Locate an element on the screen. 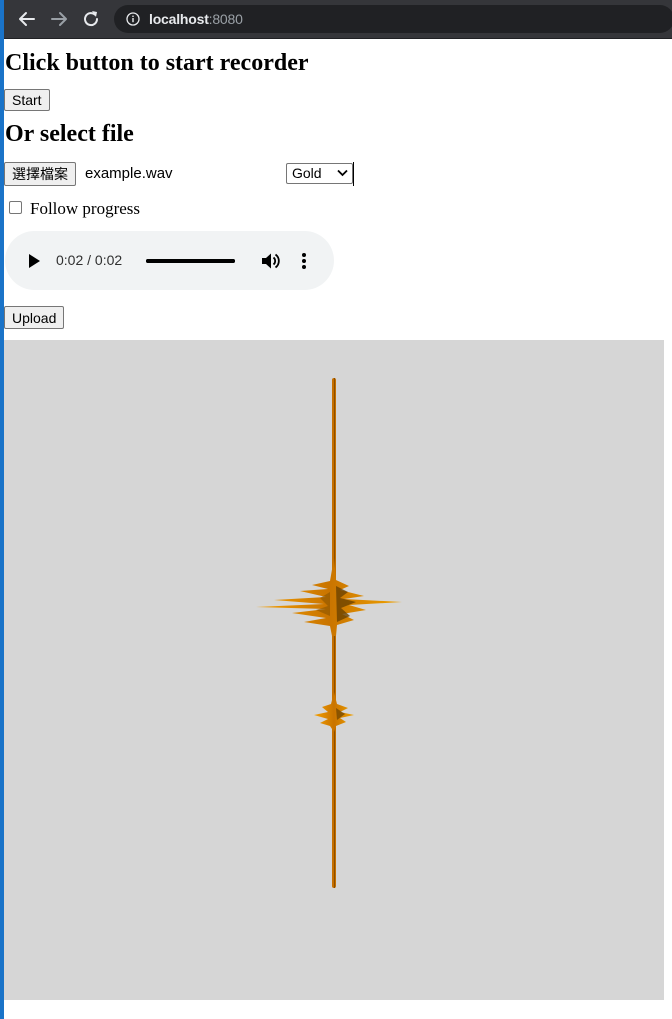 The height and width of the screenshot is (1019, 672). address-bar: localhost:8080 is located at coordinates (393, 19).